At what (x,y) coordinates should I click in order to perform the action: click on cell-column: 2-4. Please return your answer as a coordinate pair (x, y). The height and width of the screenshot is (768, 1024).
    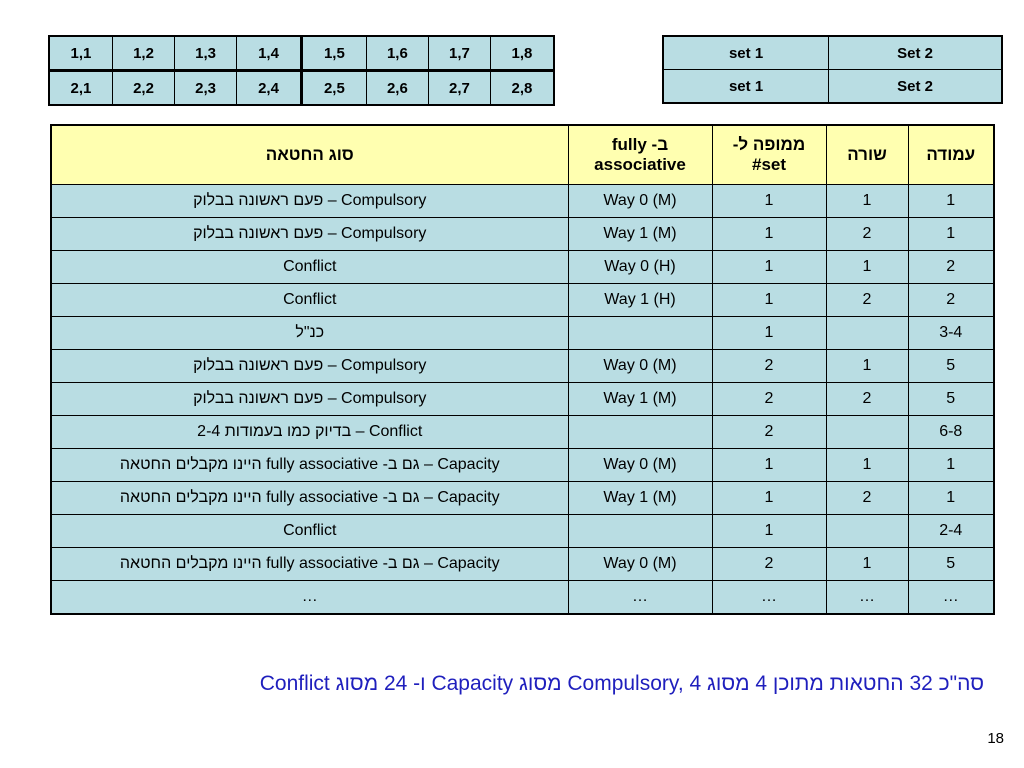
    Looking at the image, I should click on (951, 531).